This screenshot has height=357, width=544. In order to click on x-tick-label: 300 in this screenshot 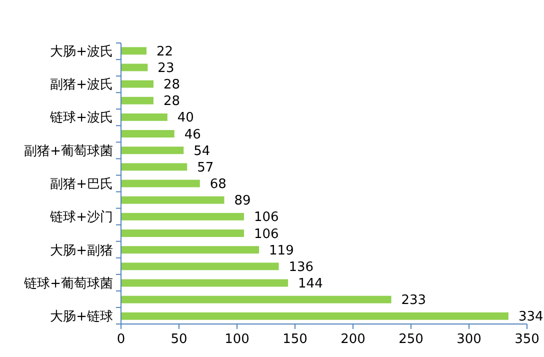, I will do `click(469, 339)`.